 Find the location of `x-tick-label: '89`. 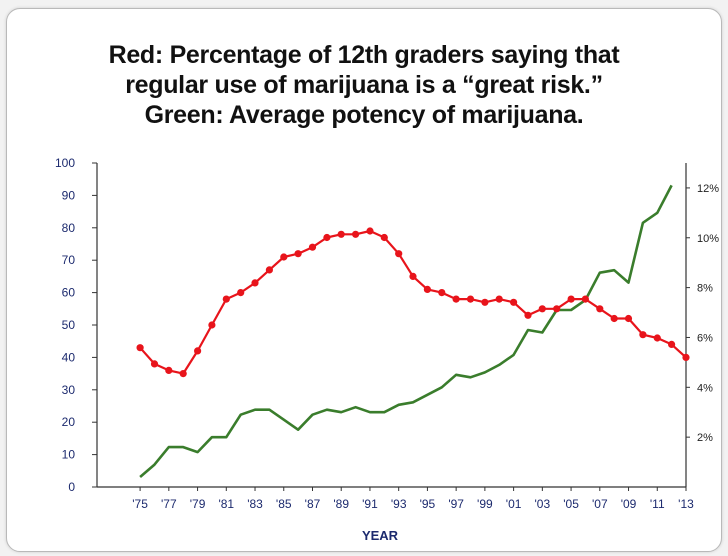

x-tick-label: '89 is located at coordinates (341, 504).